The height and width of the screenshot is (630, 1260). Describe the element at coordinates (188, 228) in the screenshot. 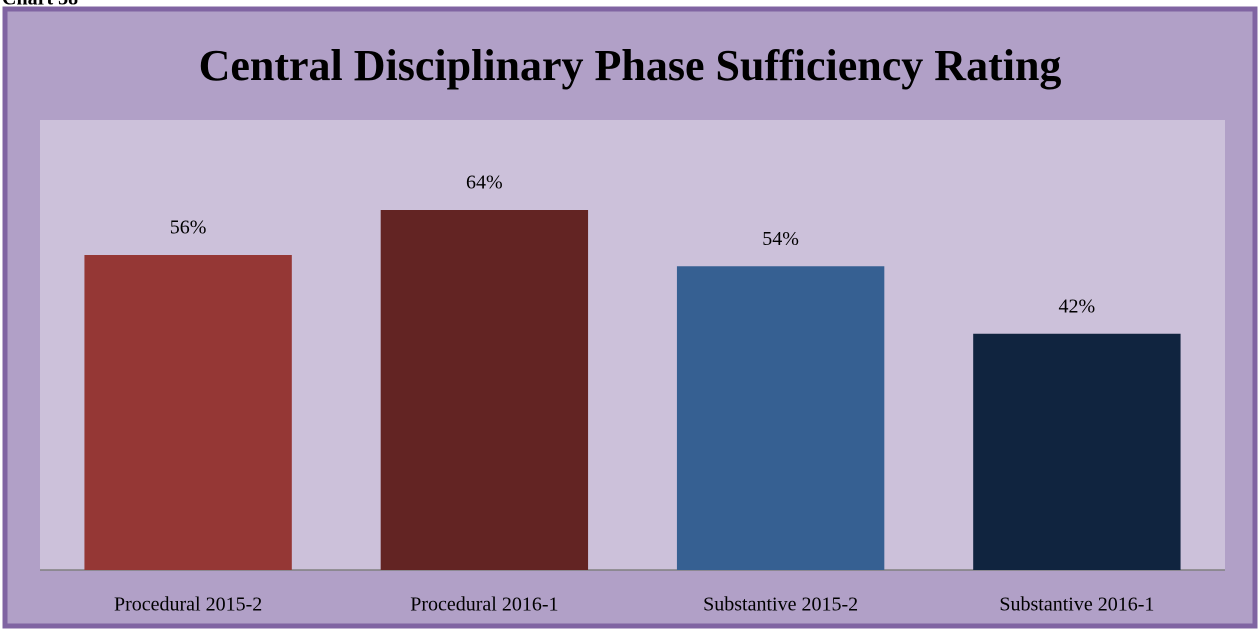

I see `data-label: 56%` at that location.